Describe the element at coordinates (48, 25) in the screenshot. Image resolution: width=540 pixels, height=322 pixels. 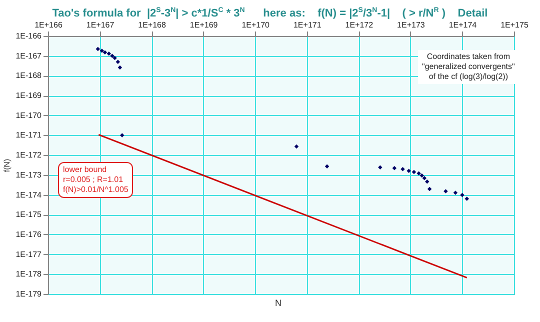
I see `x-tick-label: 1E+166` at that location.